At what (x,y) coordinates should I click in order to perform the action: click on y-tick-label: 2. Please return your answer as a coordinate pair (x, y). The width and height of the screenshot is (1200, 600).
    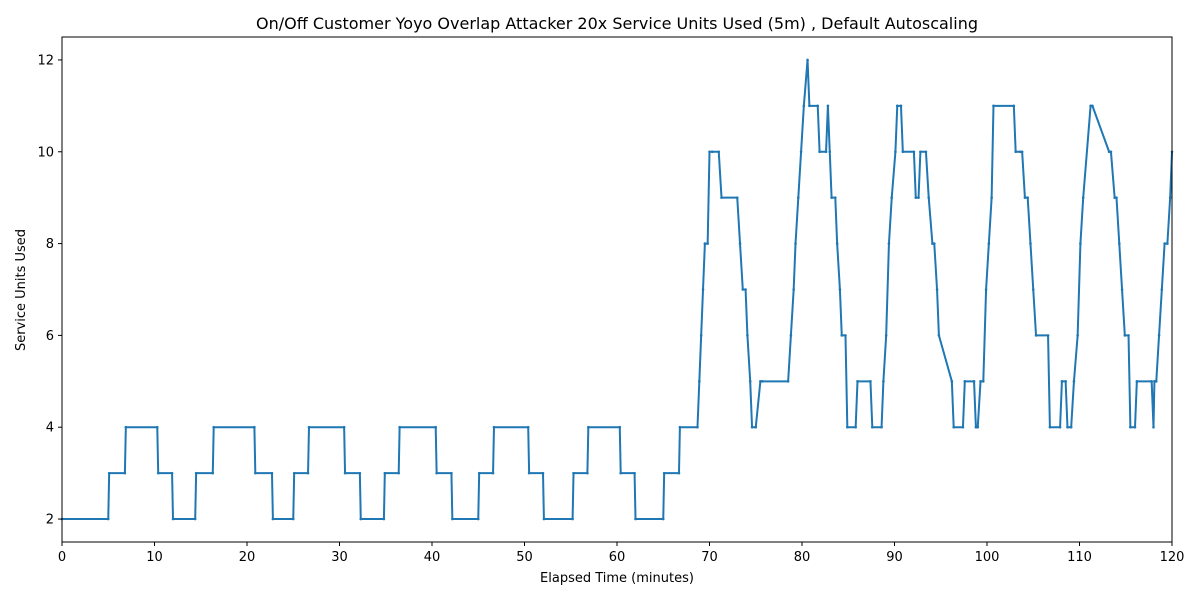
    Looking at the image, I should click on (50, 520).